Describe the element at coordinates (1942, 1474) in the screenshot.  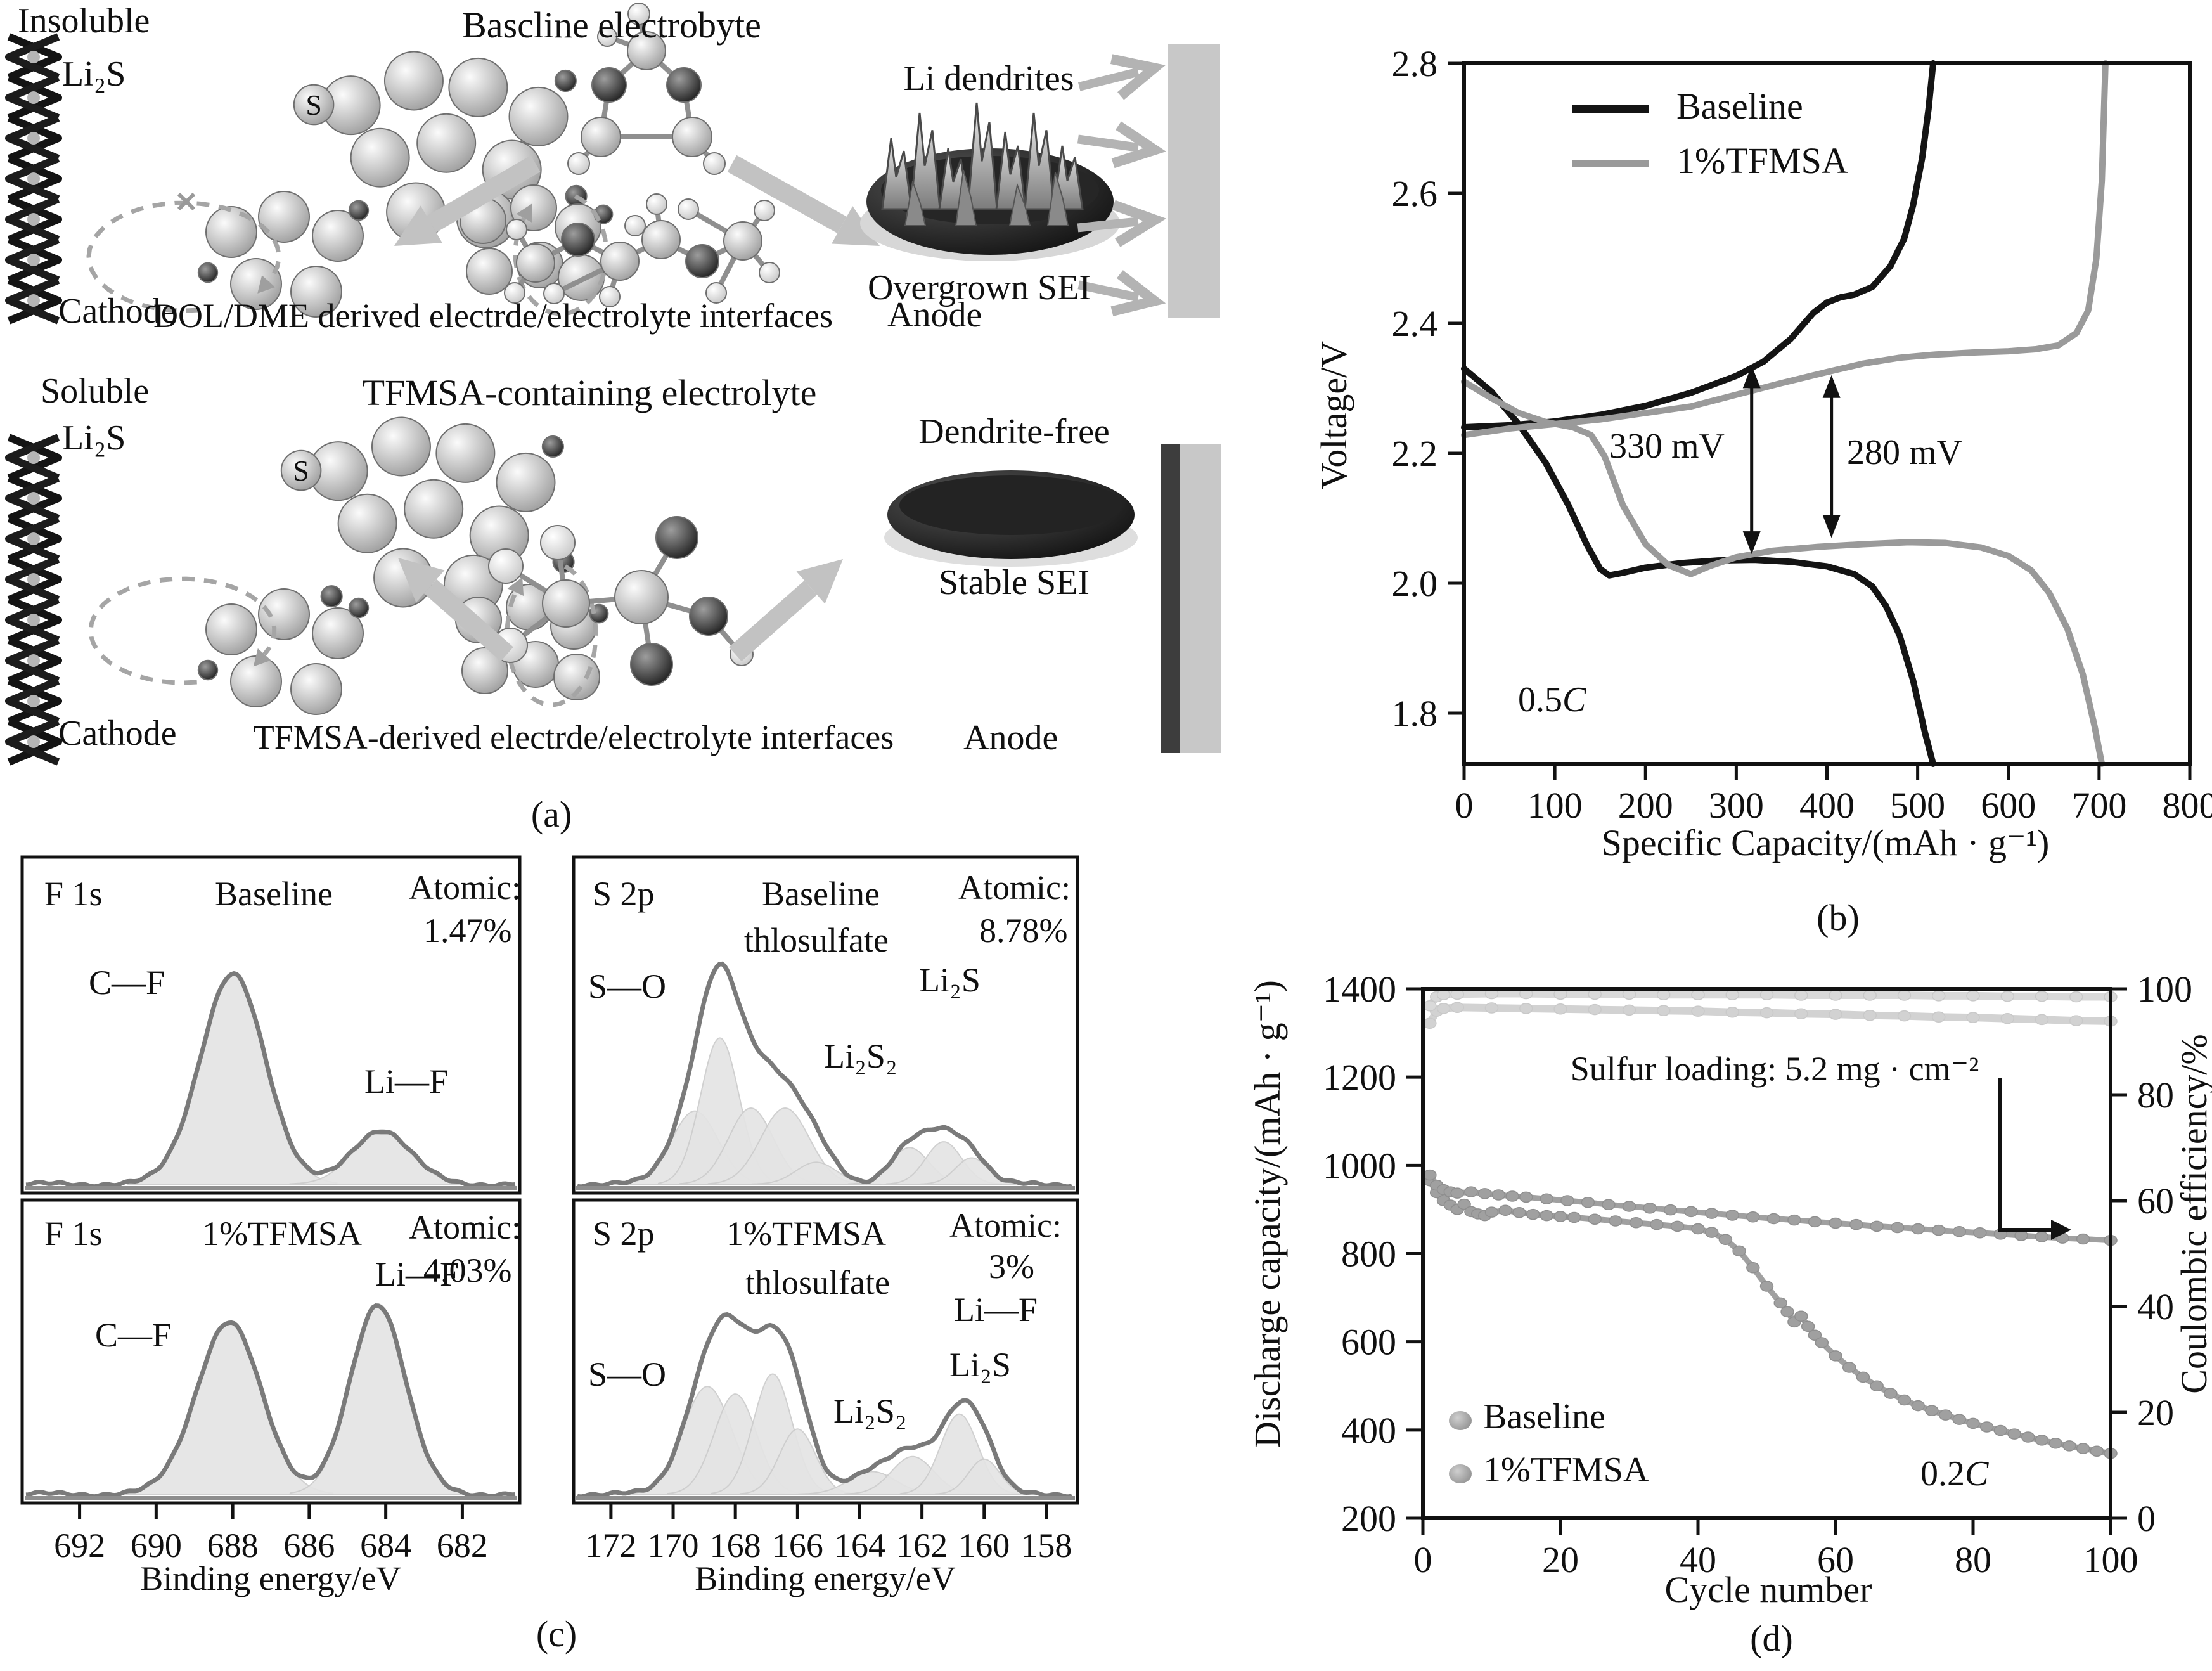
I see `d-rate-value: 0.2` at that location.